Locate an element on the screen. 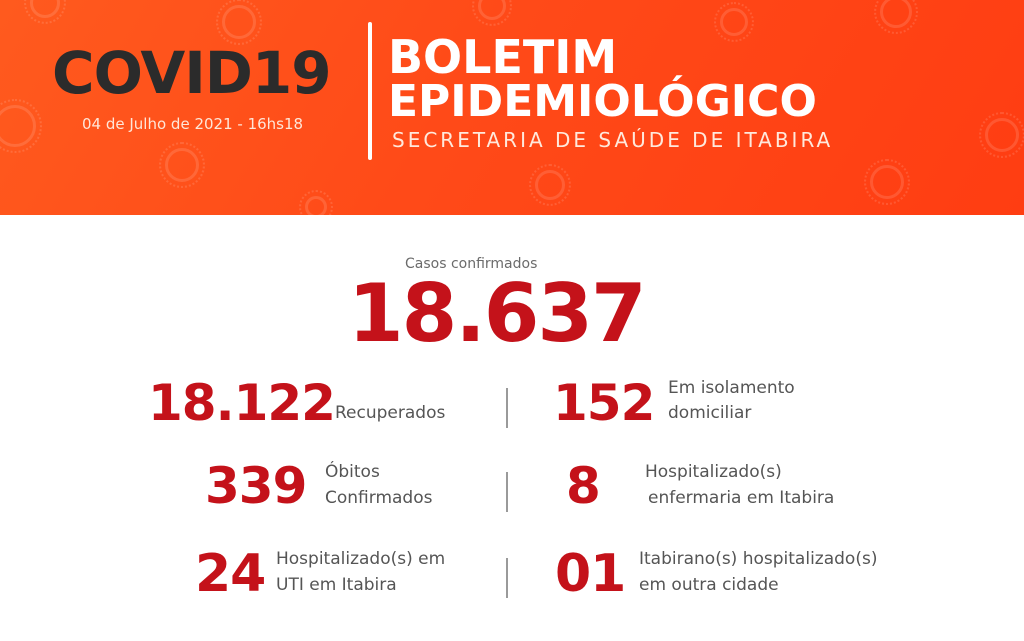 This screenshot has height=641, width=1024. deaths-label-line2: Confirmados is located at coordinates (379, 498).